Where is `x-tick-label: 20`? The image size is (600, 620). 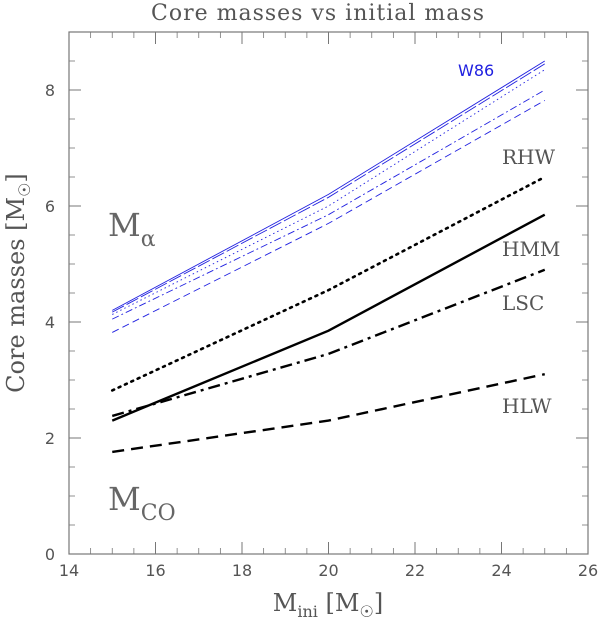 x-tick-label: 20 is located at coordinates (328, 570).